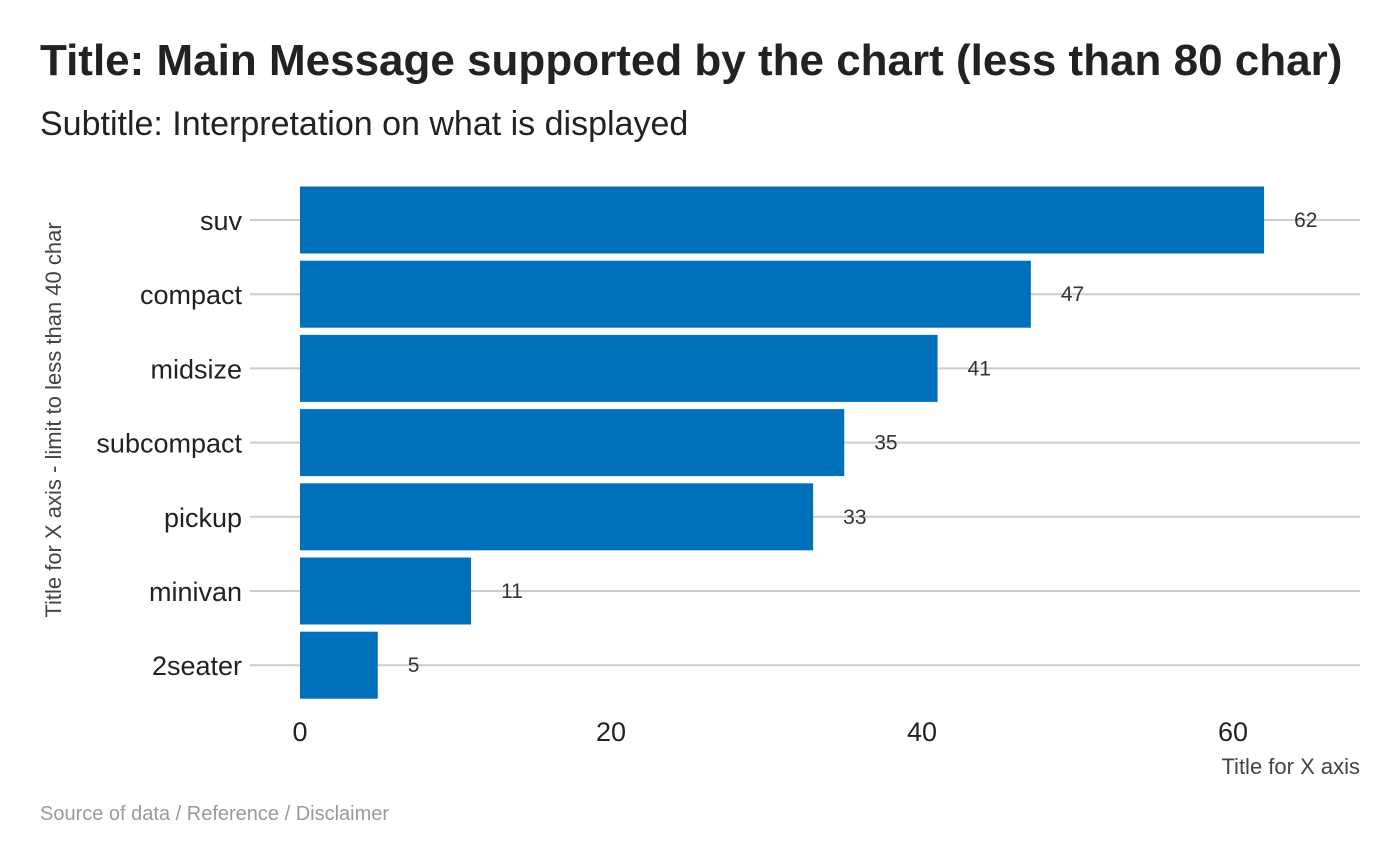 The width and height of the screenshot is (1400, 865). What do you see at coordinates (770, 732) in the screenshot?
I see `x-tick-labels: 0 20 40 60` at bounding box center [770, 732].